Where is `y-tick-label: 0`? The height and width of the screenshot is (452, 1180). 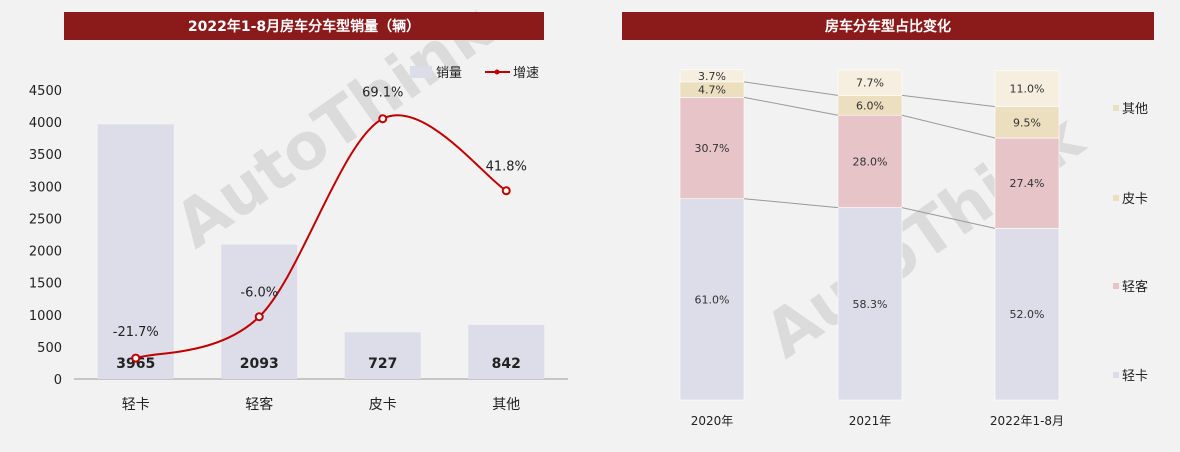
y-tick-label: 0 is located at coordinates (58, 380).